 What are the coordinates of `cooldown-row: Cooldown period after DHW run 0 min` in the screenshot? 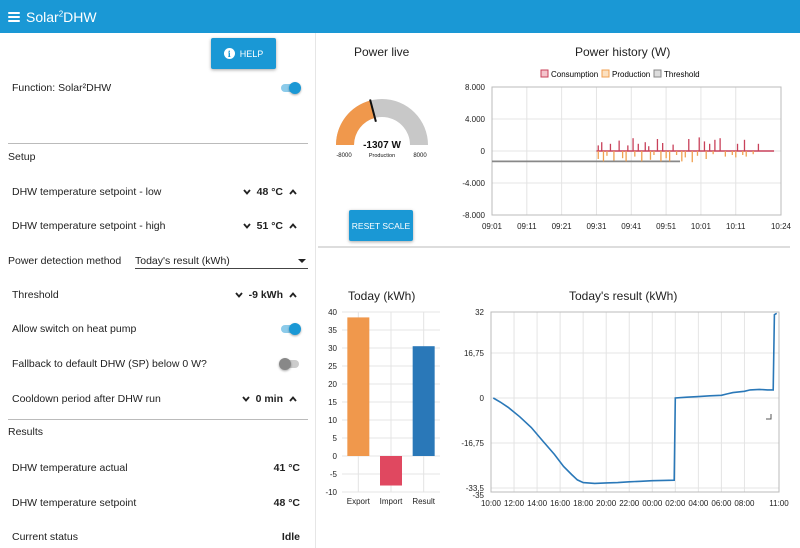 It's located at (156, 399).